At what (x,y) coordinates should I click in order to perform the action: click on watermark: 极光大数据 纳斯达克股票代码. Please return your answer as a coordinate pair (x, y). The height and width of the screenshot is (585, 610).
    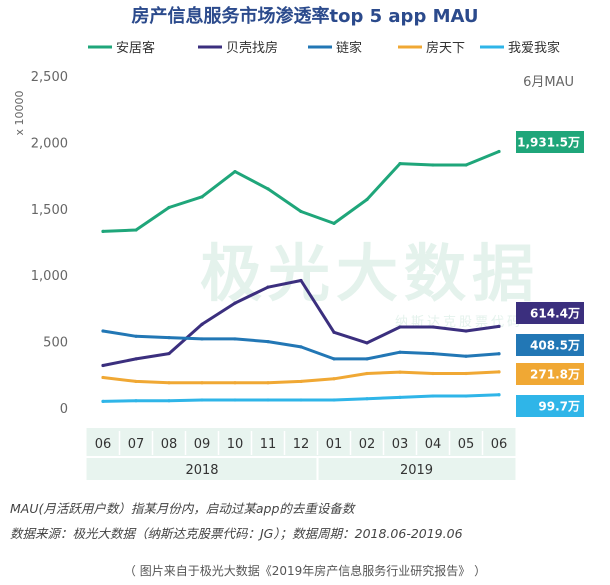
    Looking at the image, I should click on (370, 283).